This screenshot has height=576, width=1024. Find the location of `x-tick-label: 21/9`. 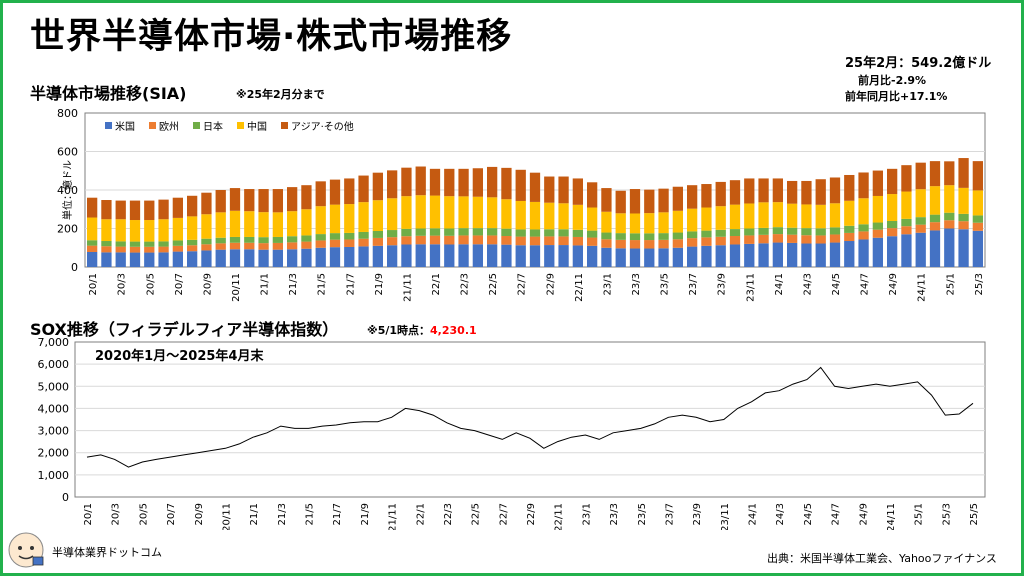

x-tick-label: 21/9 is located at coordinates (379, 284).